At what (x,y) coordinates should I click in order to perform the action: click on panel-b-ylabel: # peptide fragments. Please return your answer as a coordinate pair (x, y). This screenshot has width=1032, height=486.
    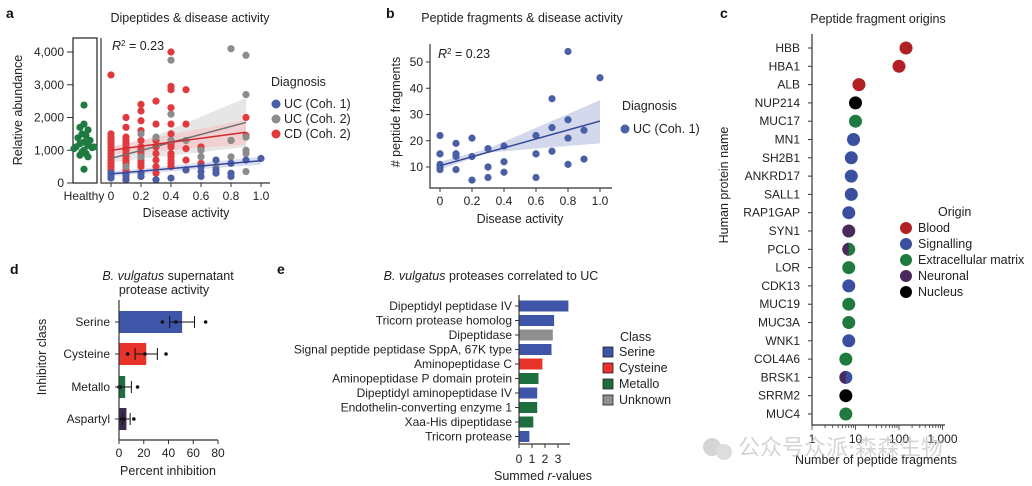
    Looking at the image, I should click on (396, 112).